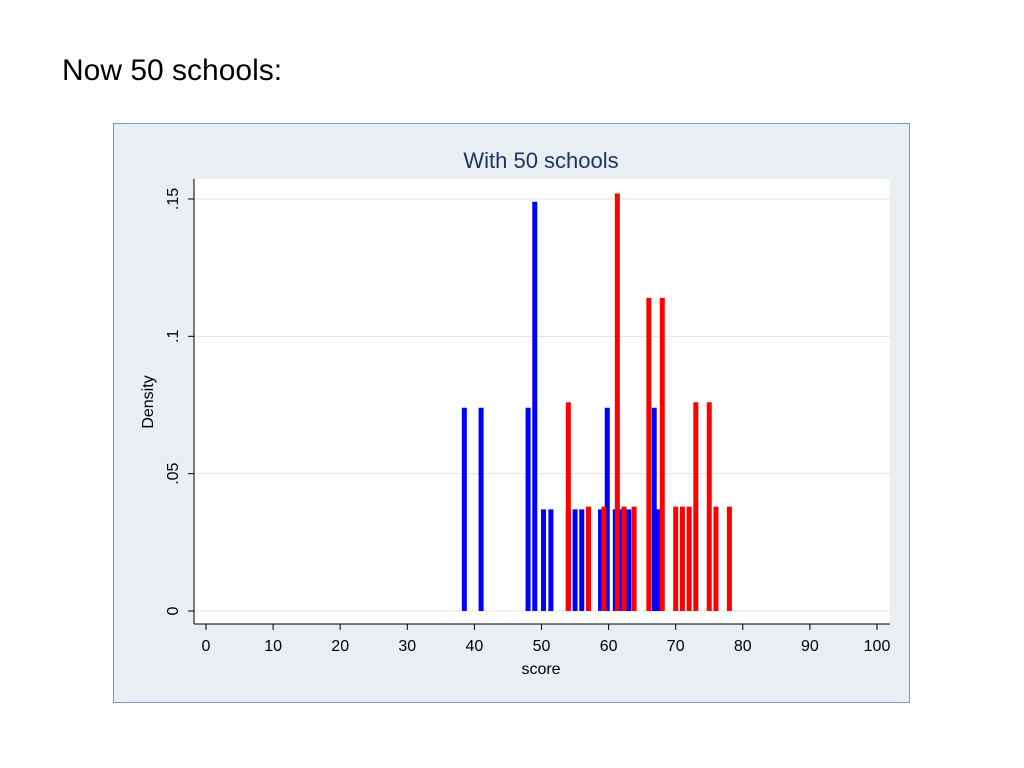 Image resolution: width=1024 pixels, height=768 pixels. What do you see at coordinates (173, 336) in the screenshot?
I see `y-tick-label: .1` at bounding box center [173, 336].